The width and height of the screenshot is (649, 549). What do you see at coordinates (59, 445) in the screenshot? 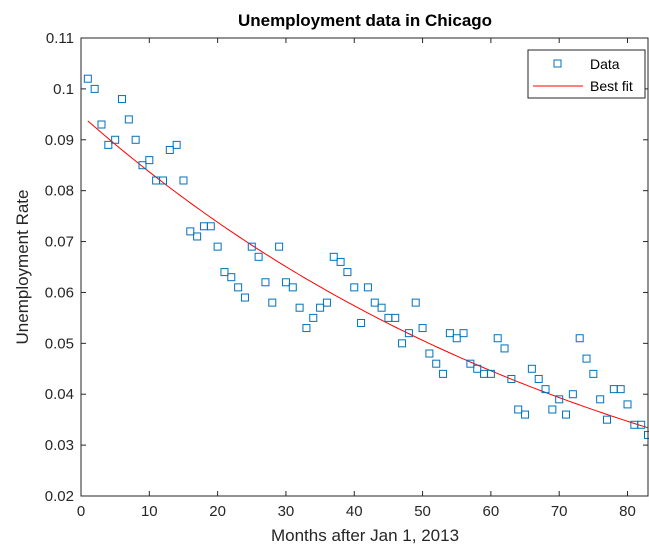
I see `y-tick-label: 0.03` at bounding box center [59, 445].